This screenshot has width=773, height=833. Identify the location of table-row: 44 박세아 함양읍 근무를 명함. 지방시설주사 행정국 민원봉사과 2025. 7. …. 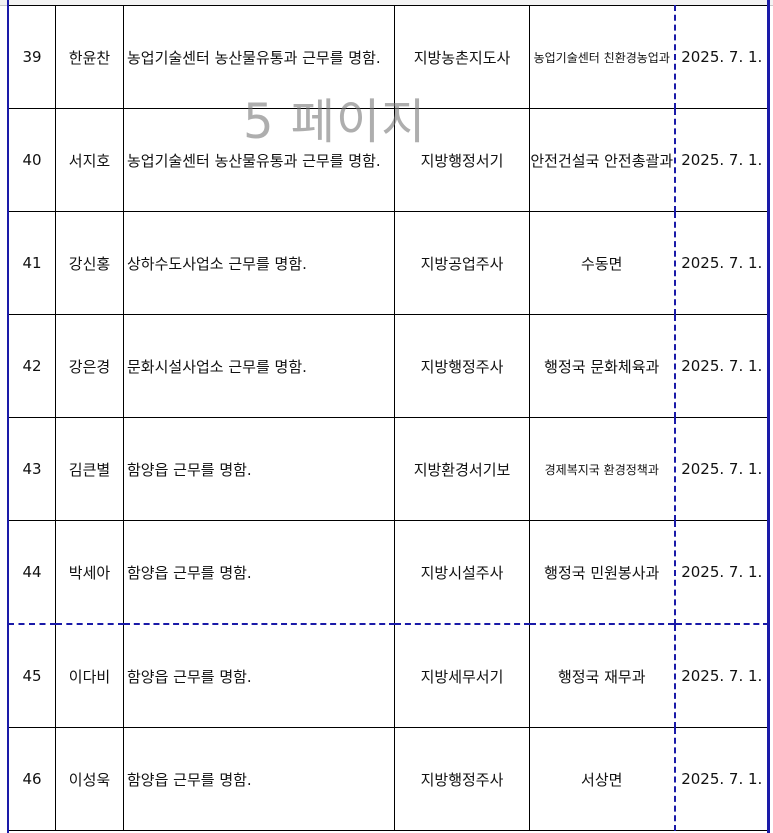
(388, 572).